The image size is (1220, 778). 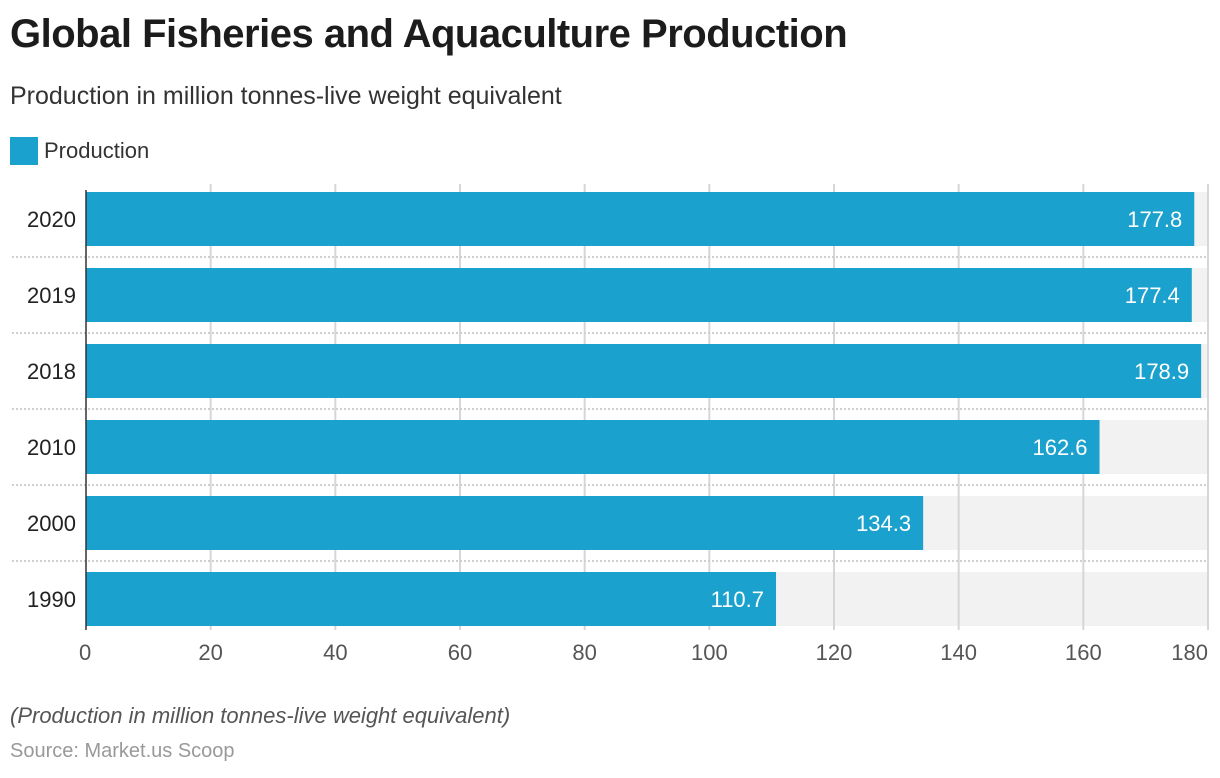 I want to click on bar-2010, so click(x=593, y=447).